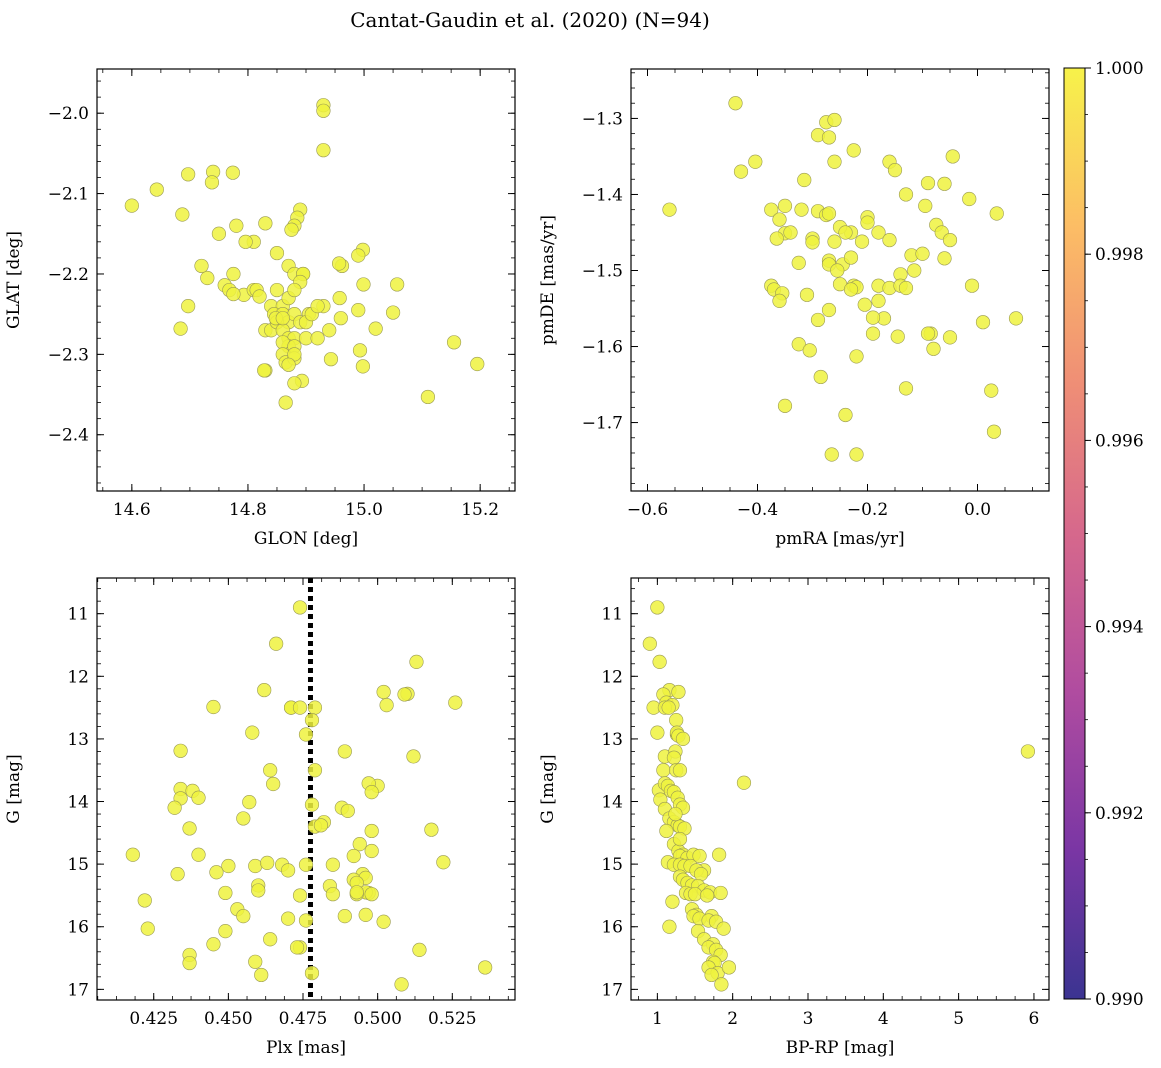 This screenshot has height=1068, width=1161. I want to click on y-tick-label: 15, so click(612, 865).